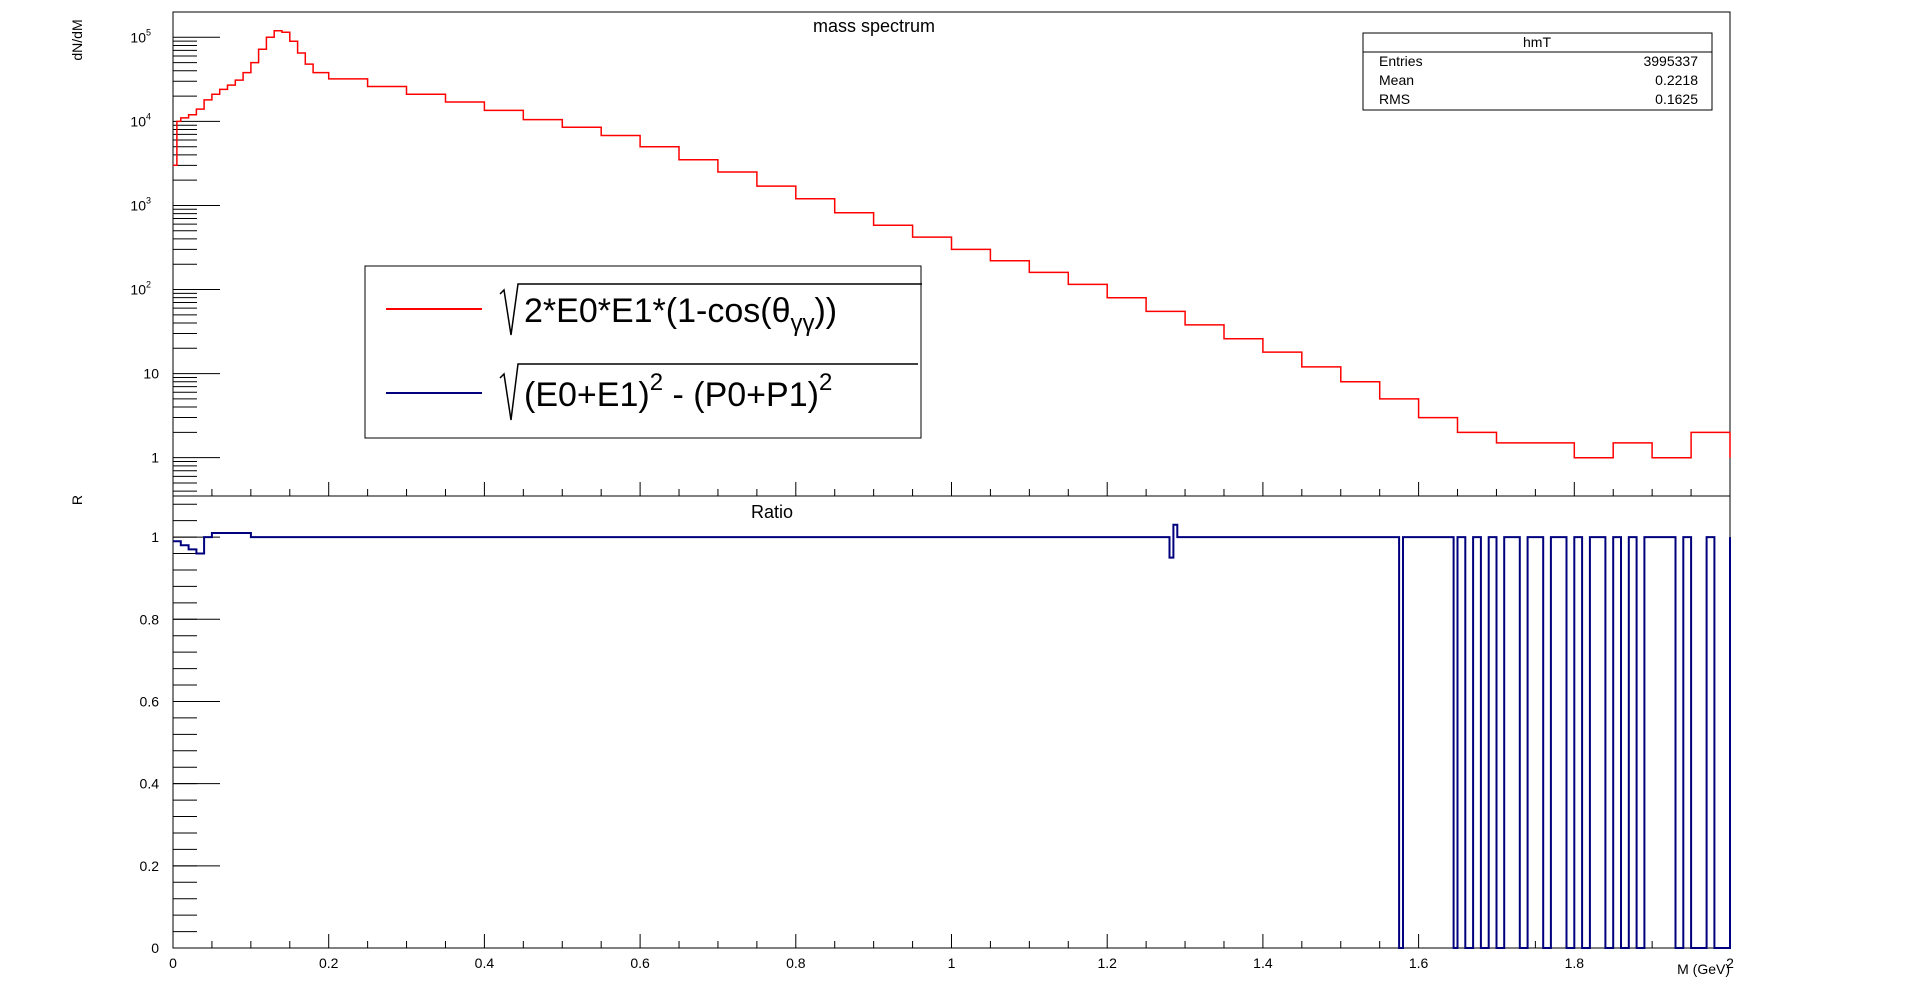 Image resolution: width=1918 pixels, height=985 pixels. What do you see at coordinates (640, 963) in the screenshot?
I see `bottom-x-tick-label: 0.6` at bounding box center [640, 963].